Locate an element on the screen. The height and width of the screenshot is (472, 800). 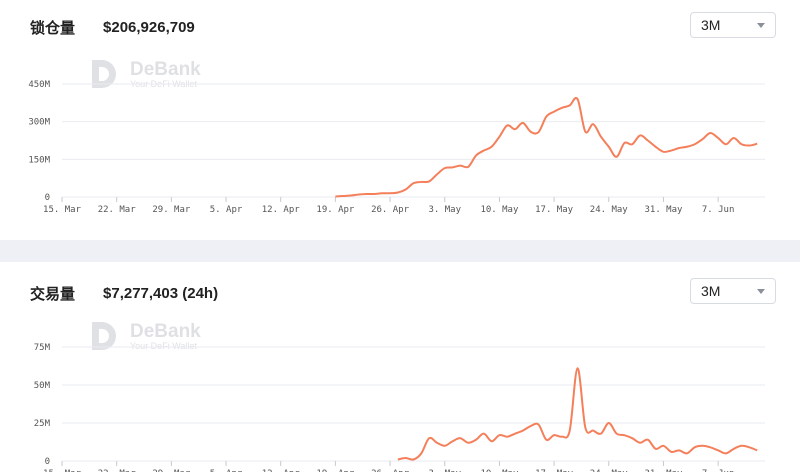
y-tick-label: 300M is located at coordinates (39, 123).